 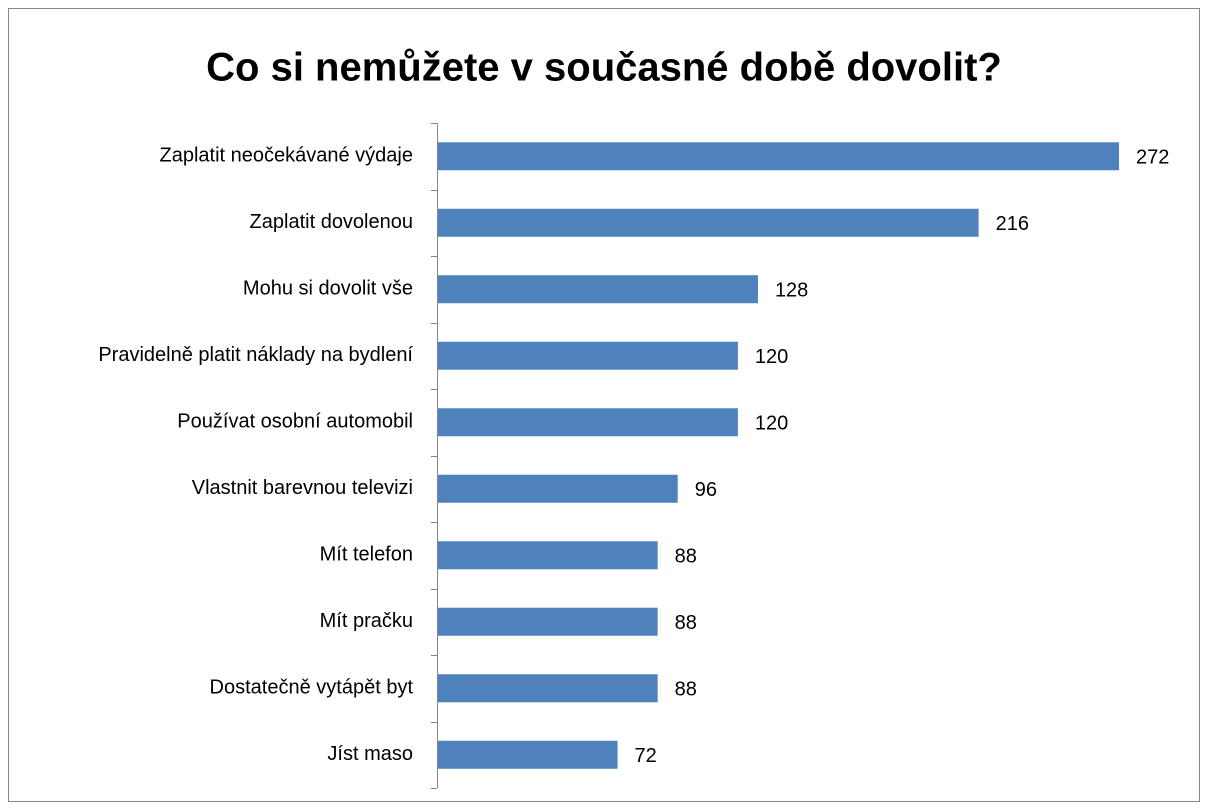 I want to click on category-label: Jíst maso, so click(x=370, y=754).